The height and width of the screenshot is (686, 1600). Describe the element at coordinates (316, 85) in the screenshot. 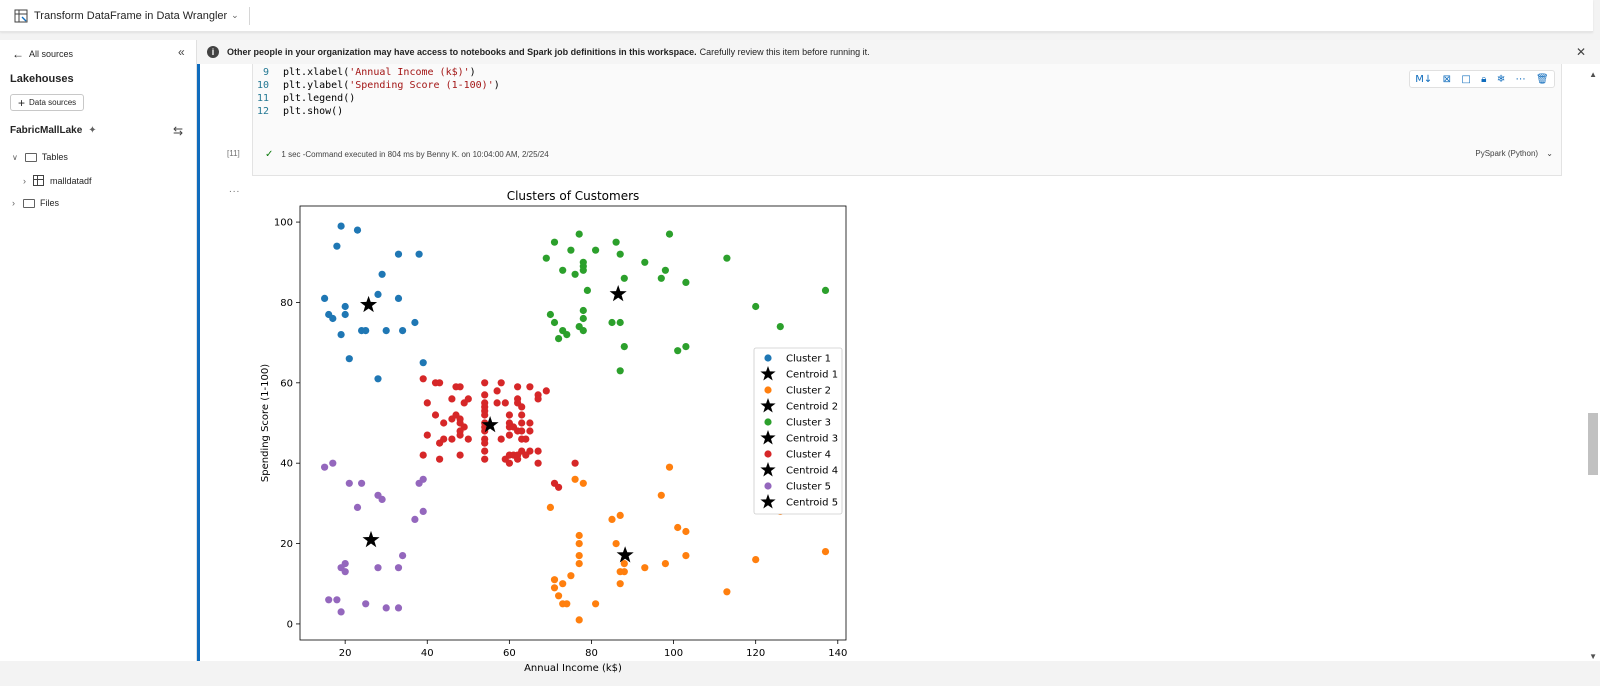

I see `code-text: plt.ylabel(` at that location.